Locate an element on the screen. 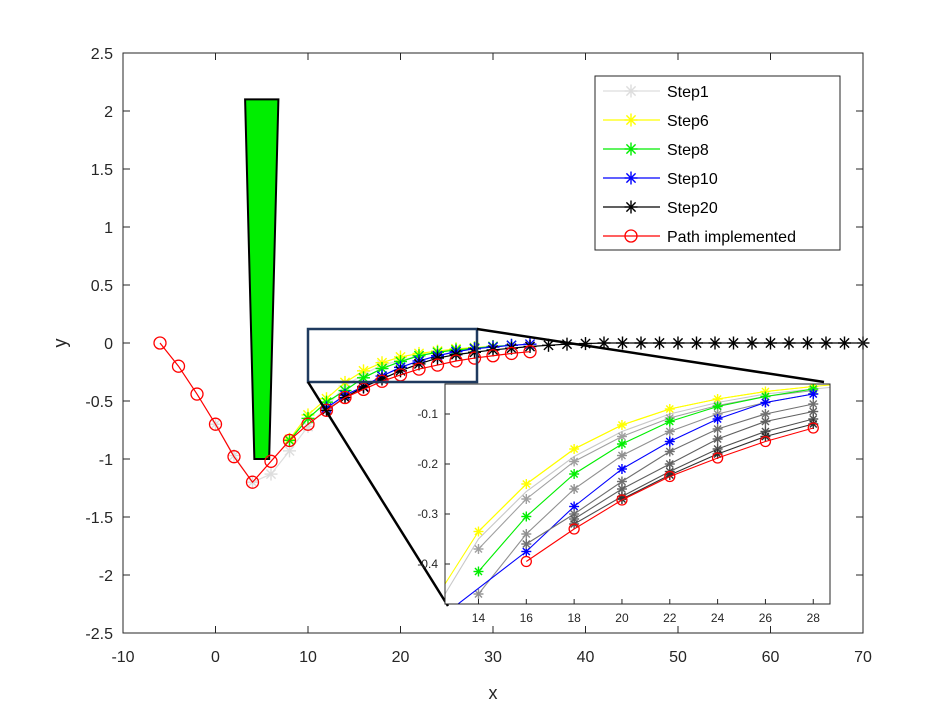 The image size is (952, 713). x-tick-label: 40 is located at coordinates (586, 657).